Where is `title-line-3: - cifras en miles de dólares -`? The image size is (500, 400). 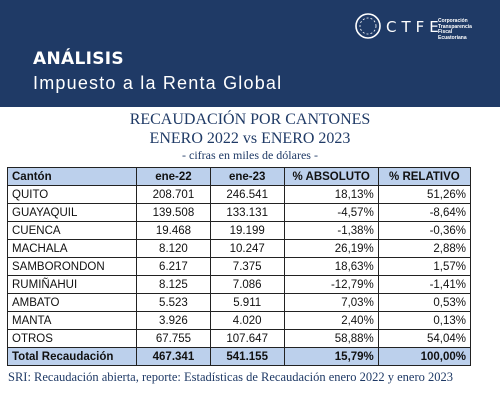 title-line-3: - cifras en miles de dólares - is located at coordinates (250, 155).